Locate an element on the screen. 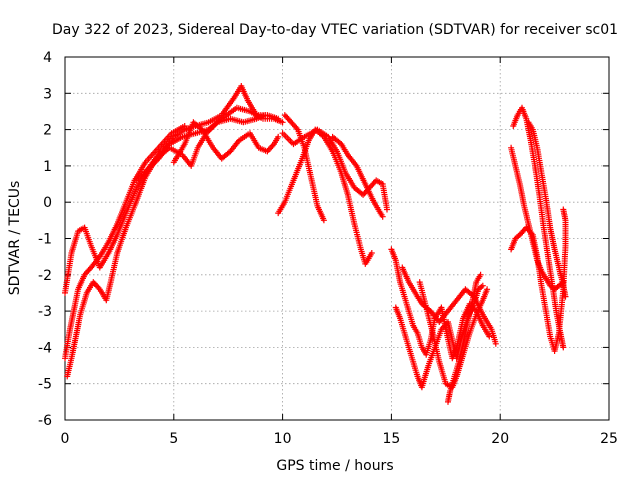 The height and width of the screenshot is (480, 640). x-axis-label: GPS time / hours is located at coordinates (334, 466).